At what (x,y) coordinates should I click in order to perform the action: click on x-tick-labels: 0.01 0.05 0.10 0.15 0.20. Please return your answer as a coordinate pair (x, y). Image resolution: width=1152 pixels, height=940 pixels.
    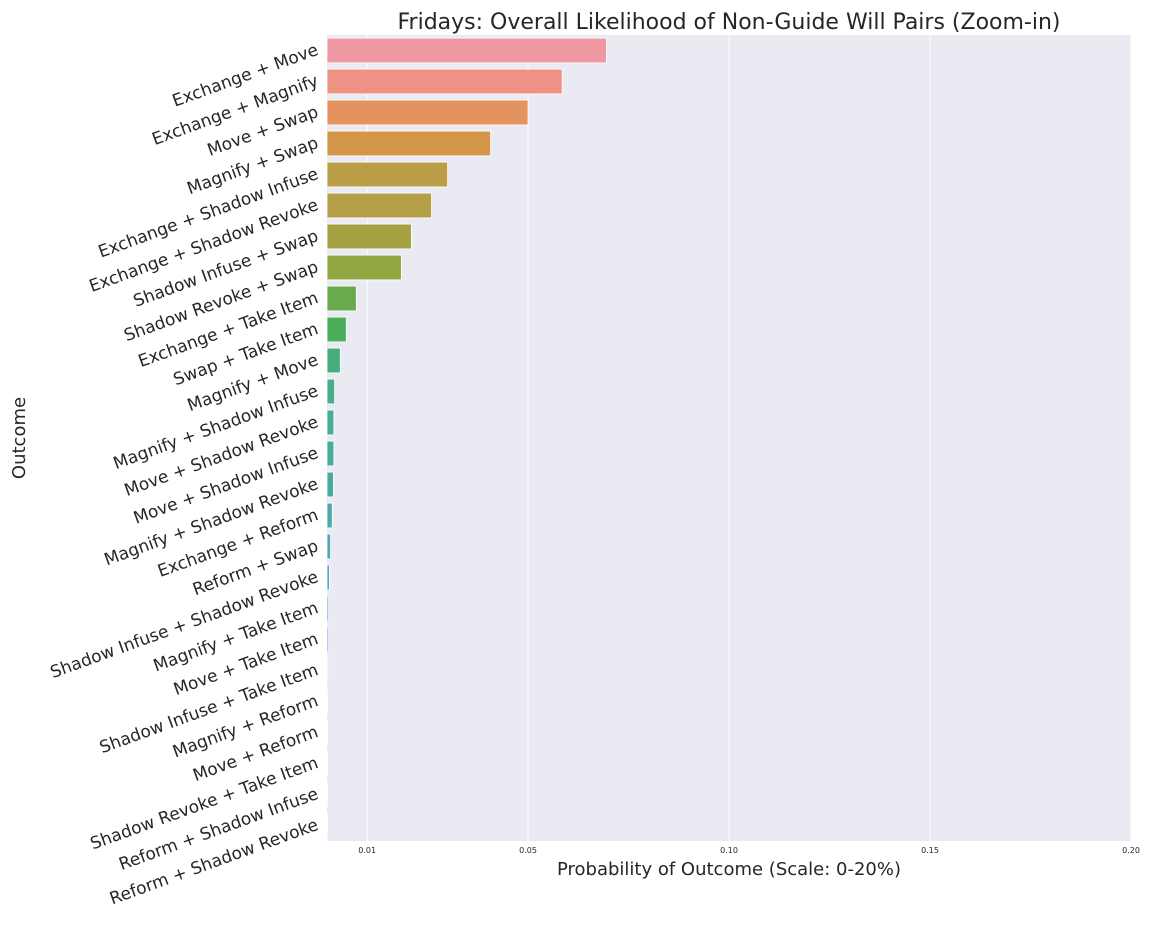
    Looking at the image, I should click on (749, 850).